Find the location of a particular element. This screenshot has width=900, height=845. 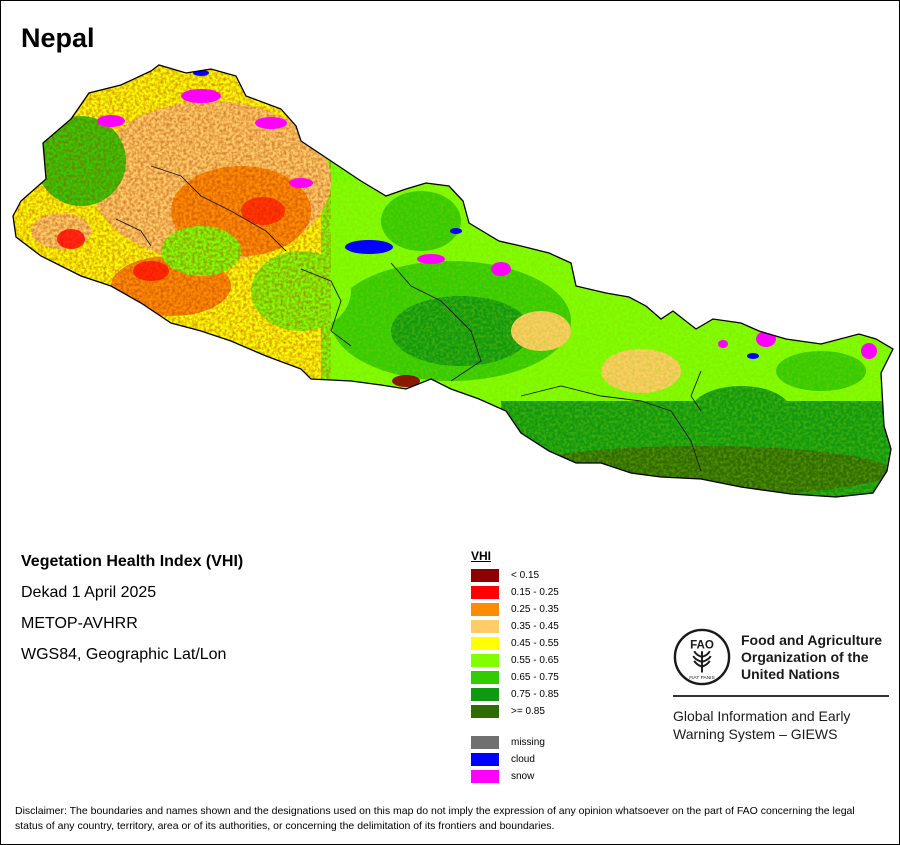

fao-emblem-text: FAO is located at coordinates (702, 644).